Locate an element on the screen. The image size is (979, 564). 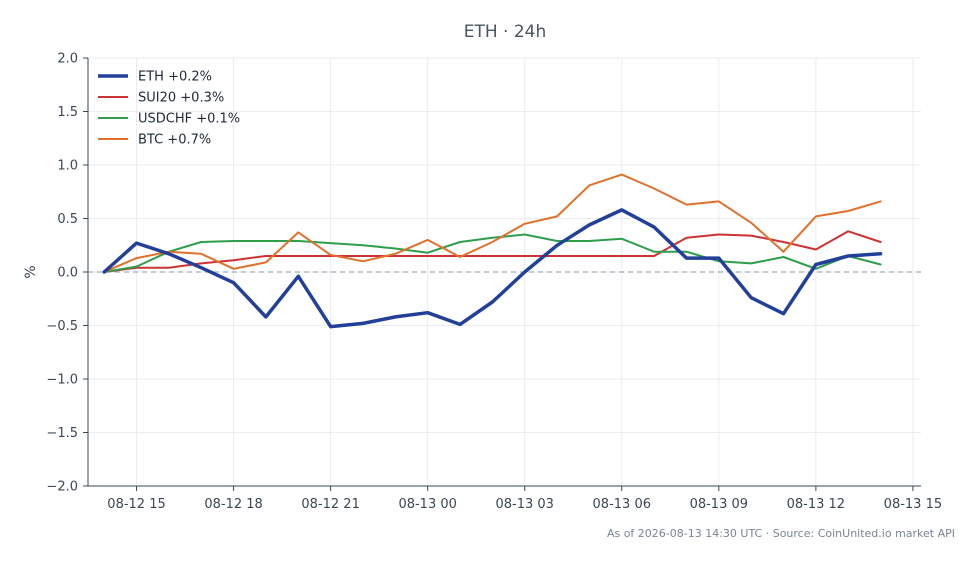
legend-label: USDCHF +0.1% is located at coordinates (189, 119).